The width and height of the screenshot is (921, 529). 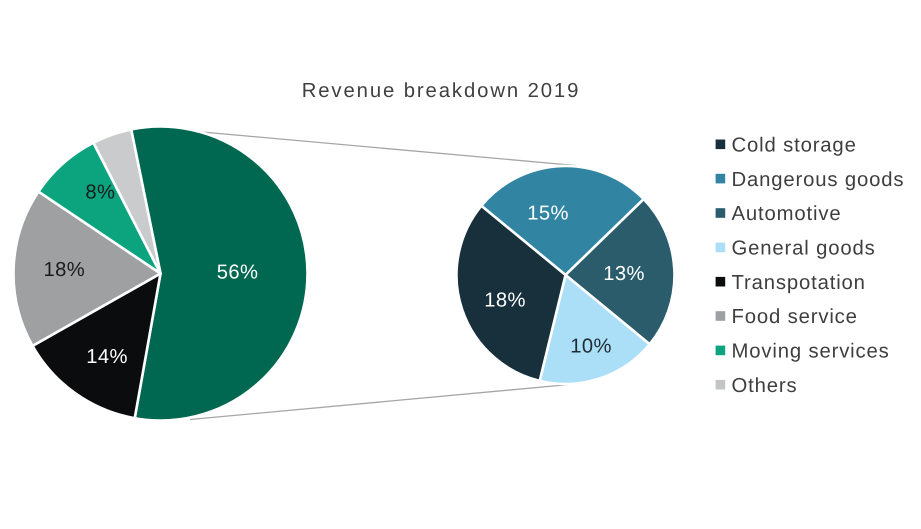 What do you see at coordinates (548, 214) in the screenshot?
I see `svg-text: 15%` at bounding box center [548, 214].